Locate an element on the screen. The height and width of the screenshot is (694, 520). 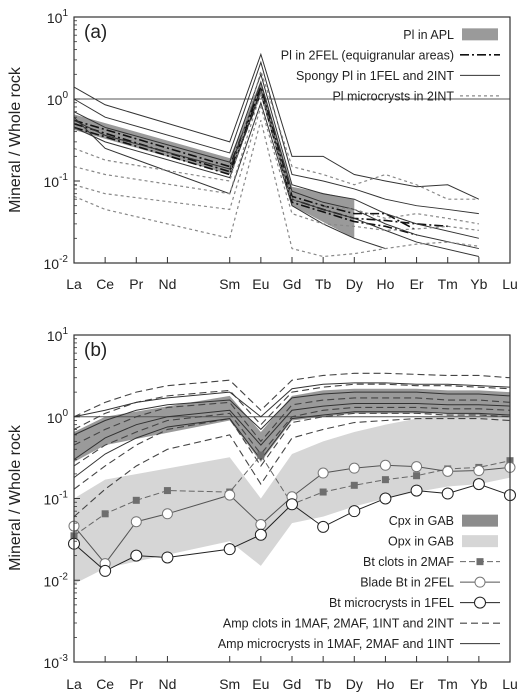
legend-label: Cpx in GAB is located at coordinates (421, 521).